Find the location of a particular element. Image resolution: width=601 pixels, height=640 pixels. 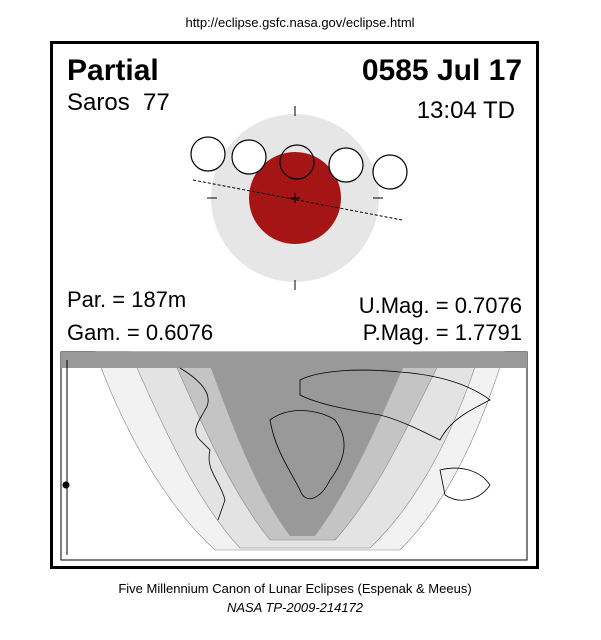

eclipse-type: Partial is located at coordinates (113, 70).